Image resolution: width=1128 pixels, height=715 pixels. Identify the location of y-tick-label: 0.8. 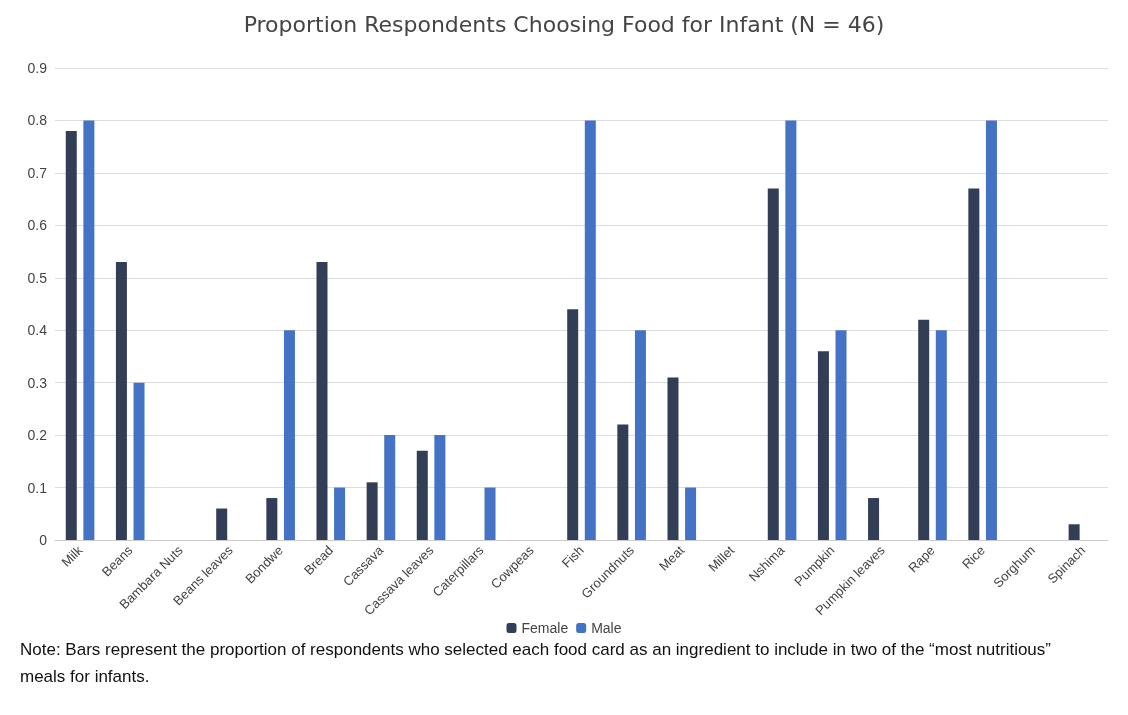
(37, 120).